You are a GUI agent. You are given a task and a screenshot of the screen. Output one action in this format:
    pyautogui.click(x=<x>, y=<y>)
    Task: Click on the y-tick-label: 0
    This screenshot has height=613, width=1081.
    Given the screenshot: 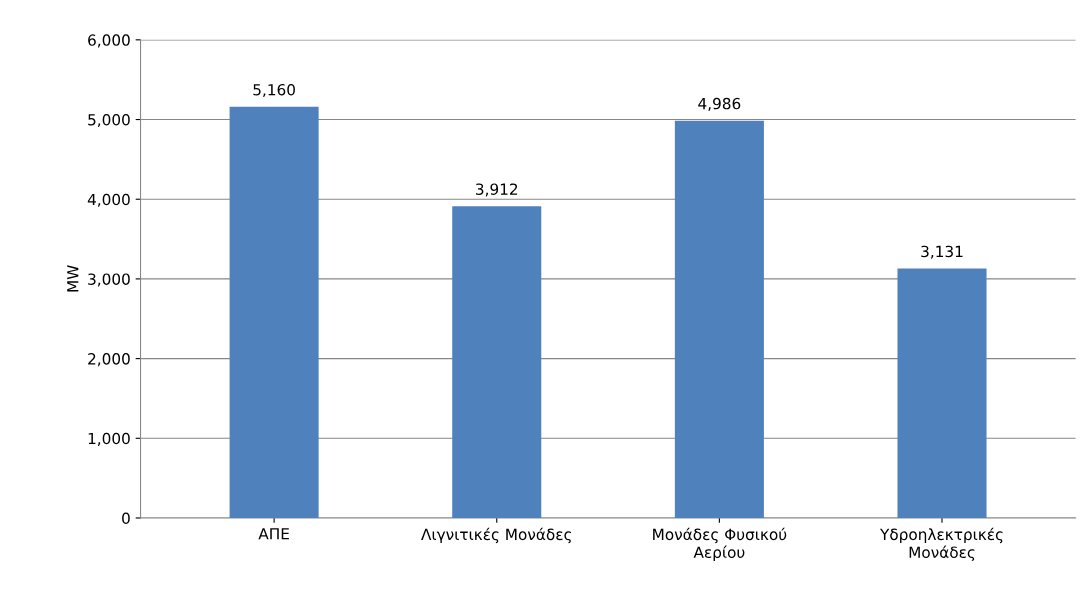 What is the action you would take?
    pyautogui.click(x=126, y=518)
    